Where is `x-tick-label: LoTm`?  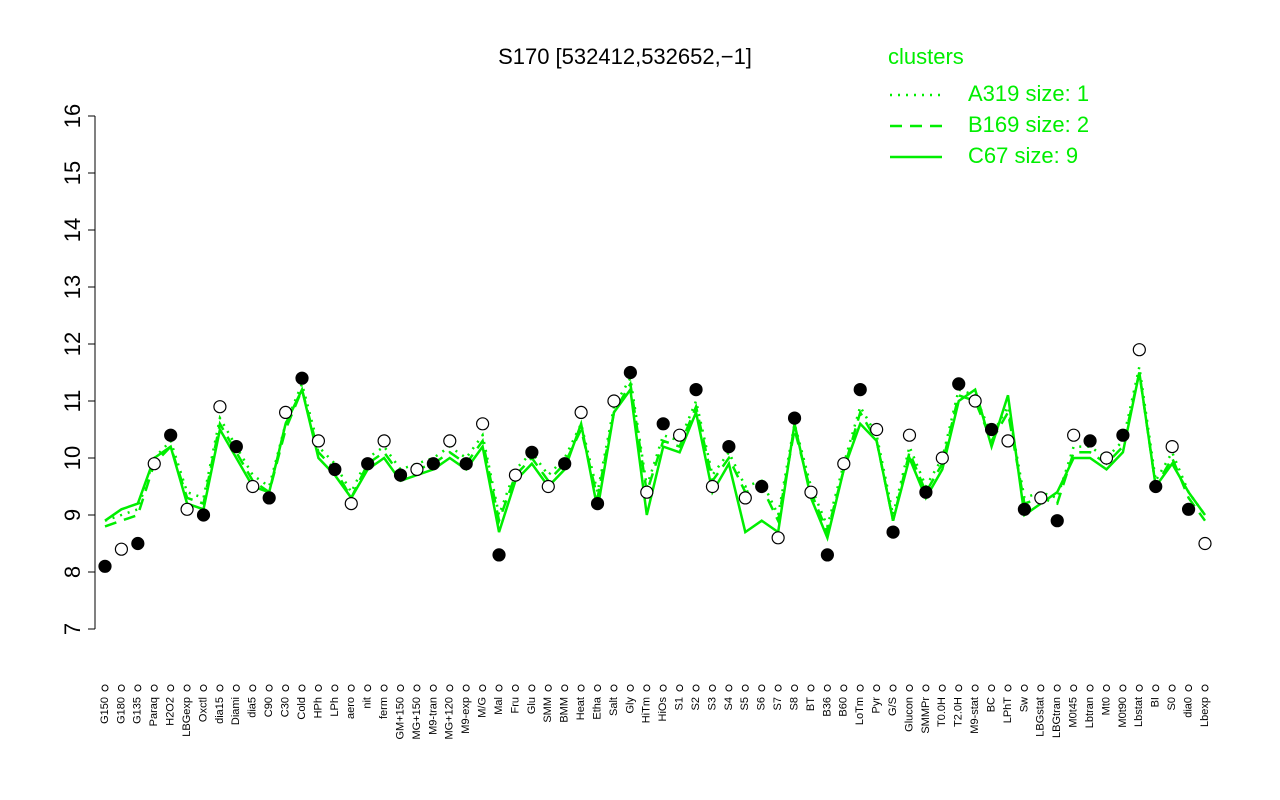
x-tick-label: LoTm is located at coordinates (860, 711).